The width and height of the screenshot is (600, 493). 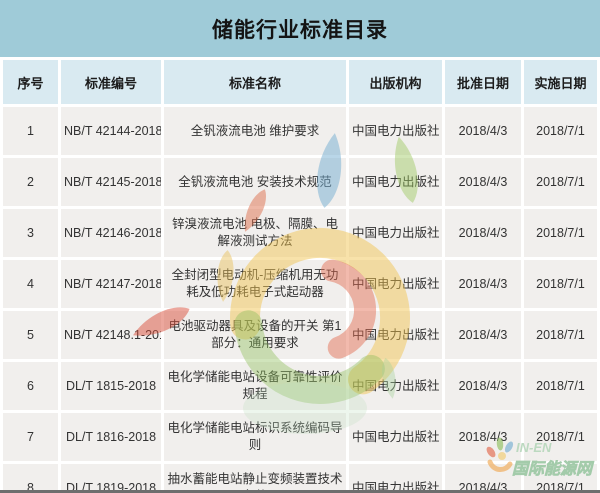 What do you see at coordinates (560, 82) in the screenshot?
I see `col-header-effective: 实施日期` at bounding box center [560, 82].